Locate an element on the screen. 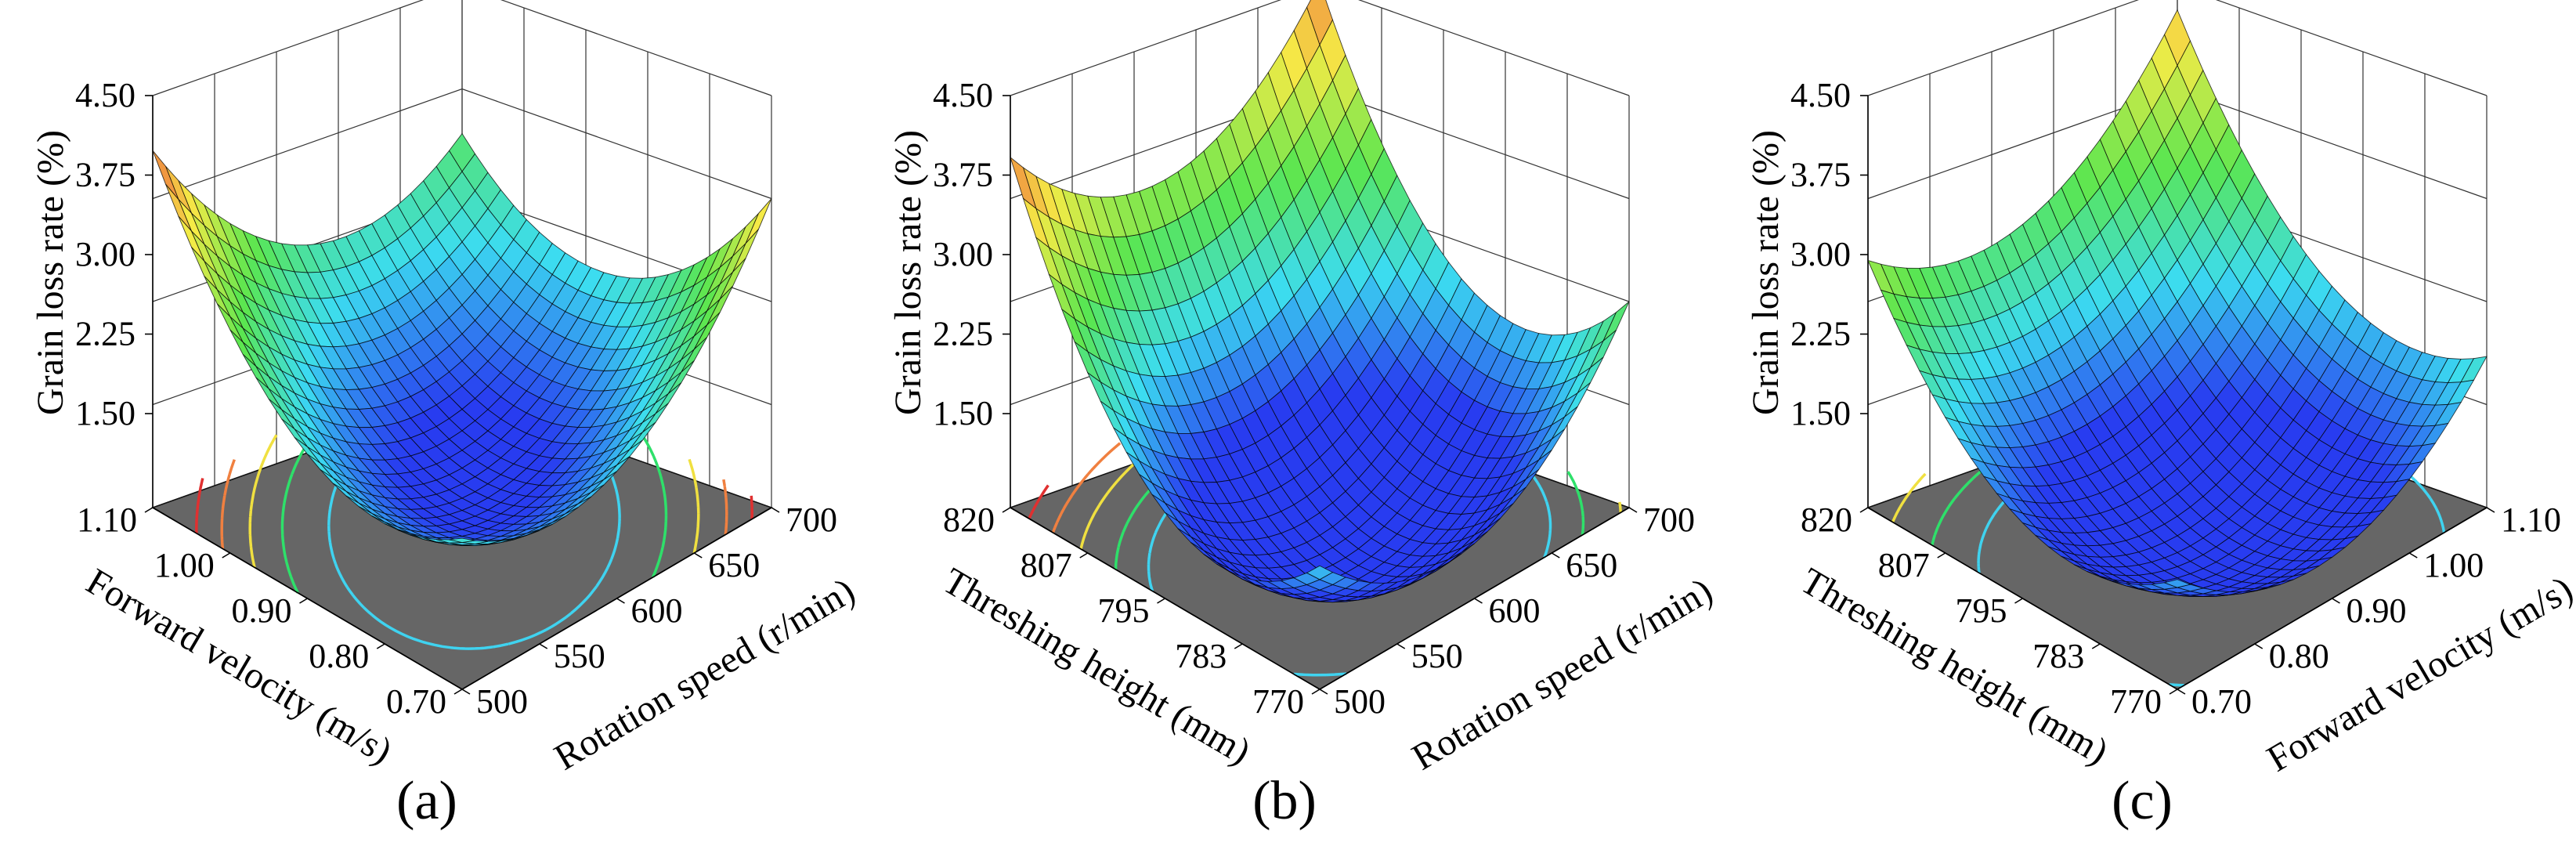 The height and width of the screenshot is (846, 2576). y-tick-label: 0.80 is located at coordinates (2299, 656).